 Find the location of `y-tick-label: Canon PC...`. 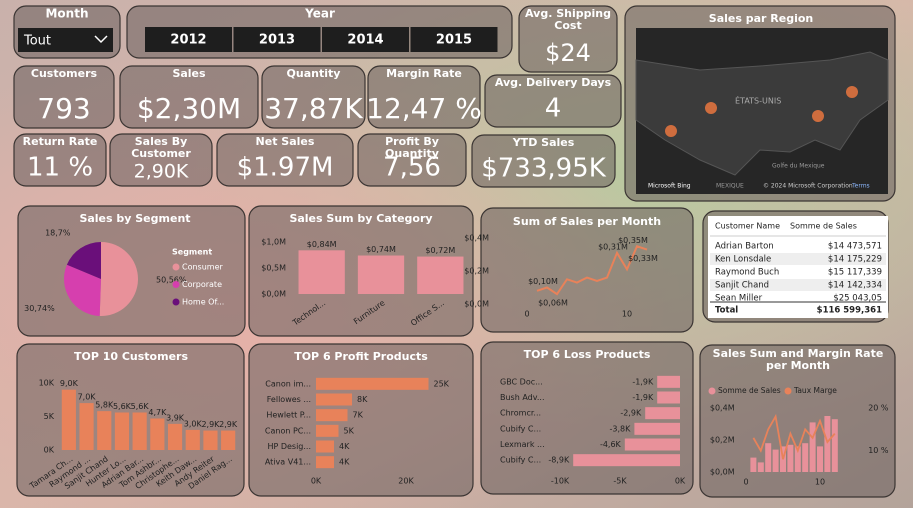

y-tick-label: Canon PC... is located at coordinates (288, 430).